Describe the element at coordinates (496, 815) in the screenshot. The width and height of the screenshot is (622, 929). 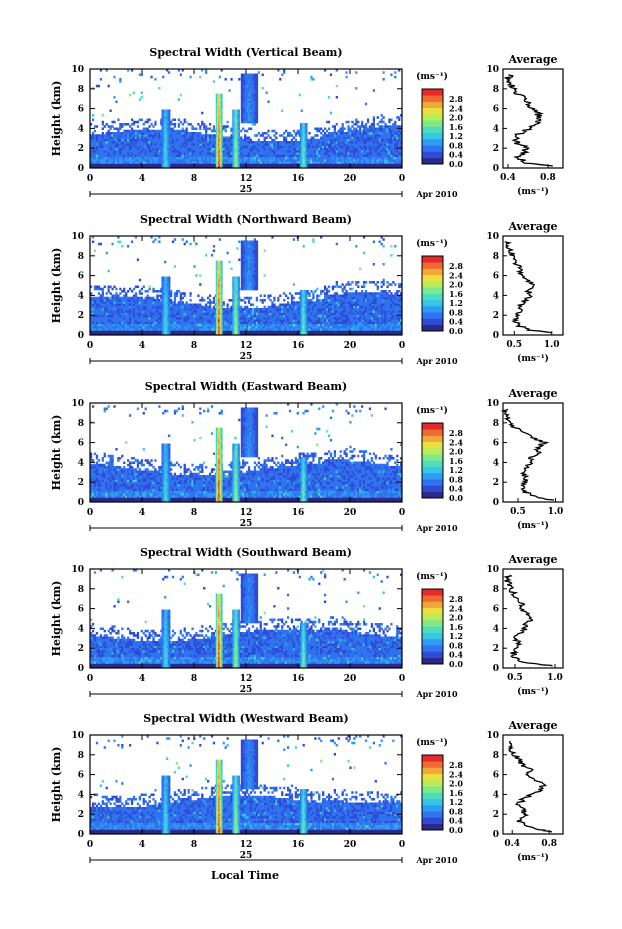
I see `avg-y-tick-label: 2` at that location.